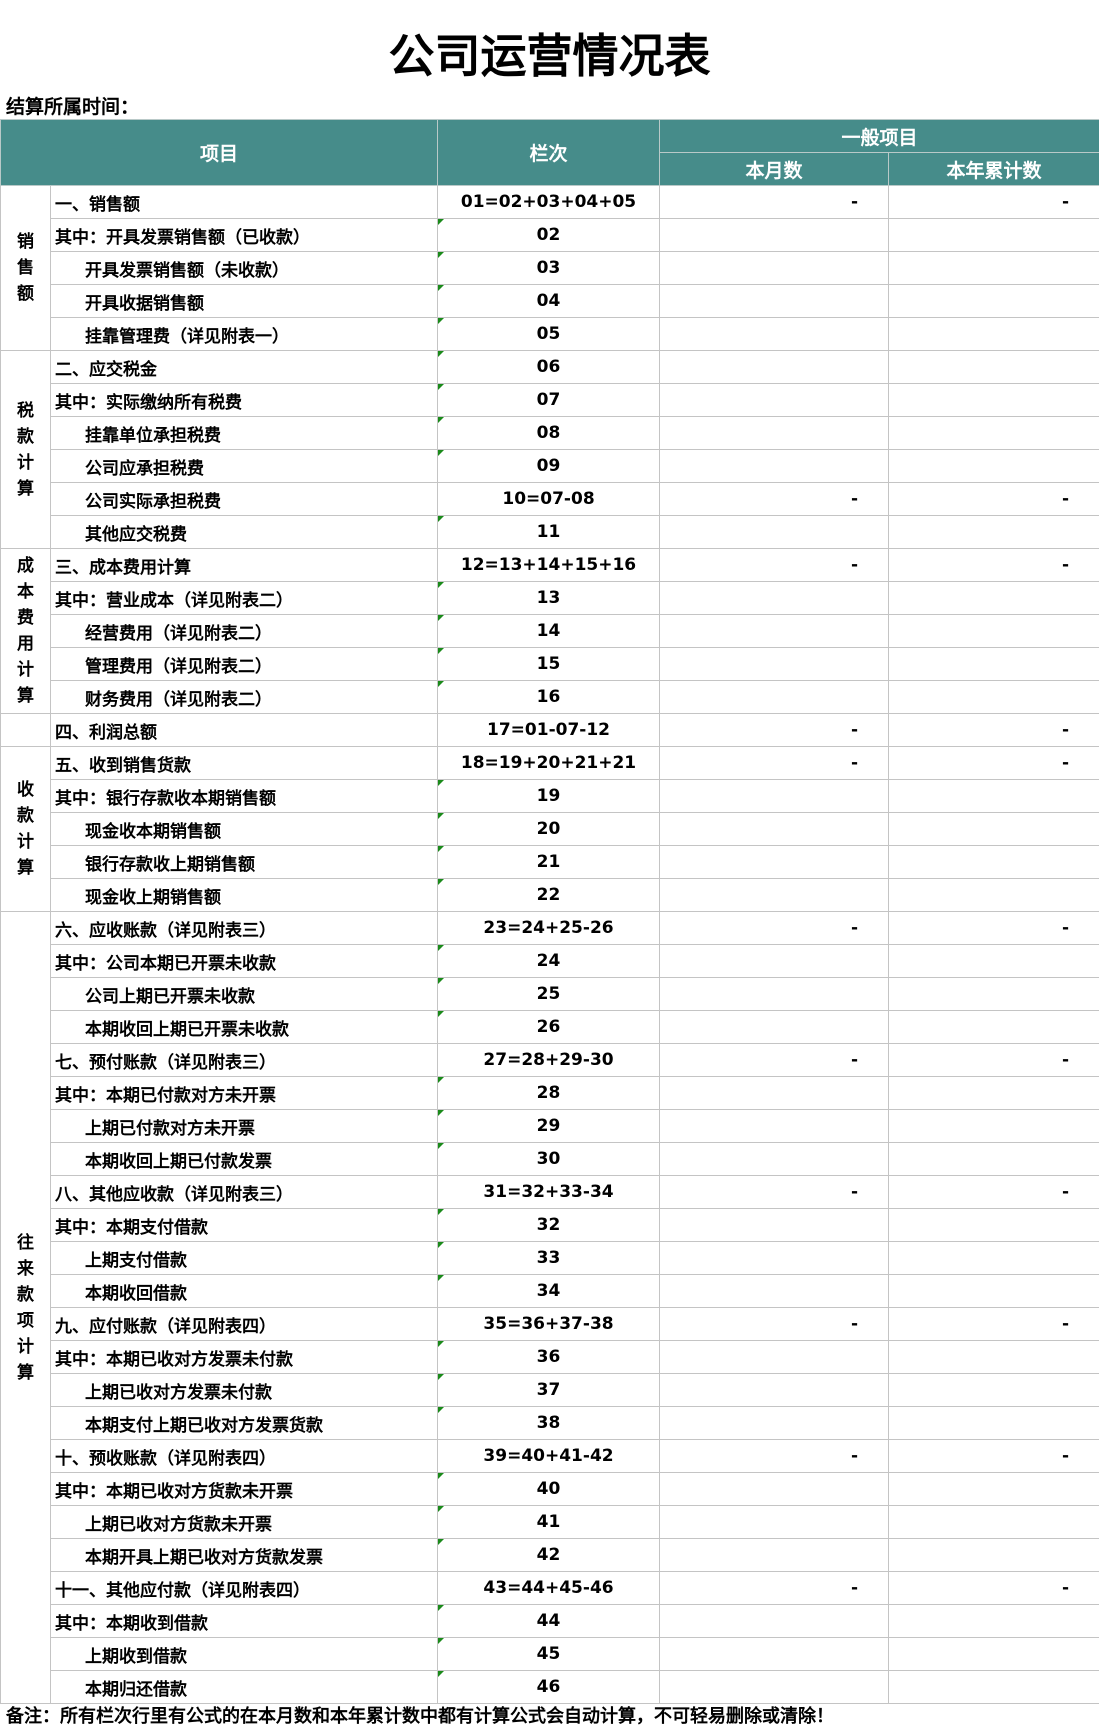 The height and width of the screenshot is (1733, 1099). Describe the element at coordinates (549, 1225) in the screenshot. I see `code-cell: 32` at that location.